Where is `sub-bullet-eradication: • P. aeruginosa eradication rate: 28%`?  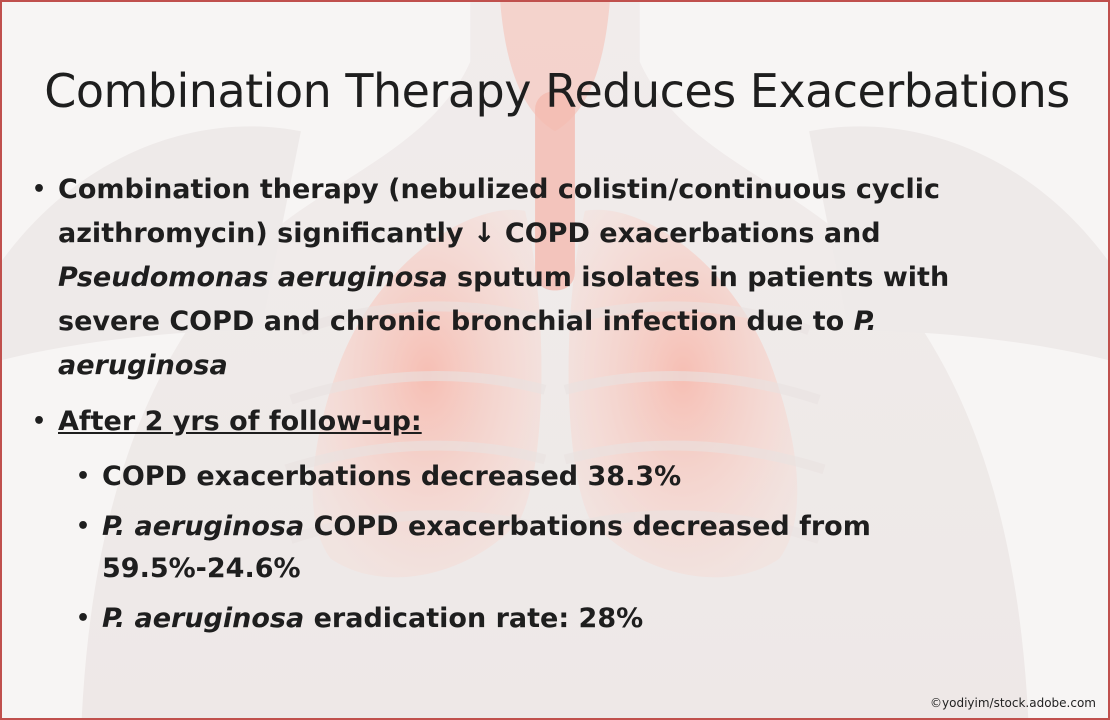
sub-bullet-eradication: • P. aeruginosa eradication rate: 28% is located at coordinates (537, 619).